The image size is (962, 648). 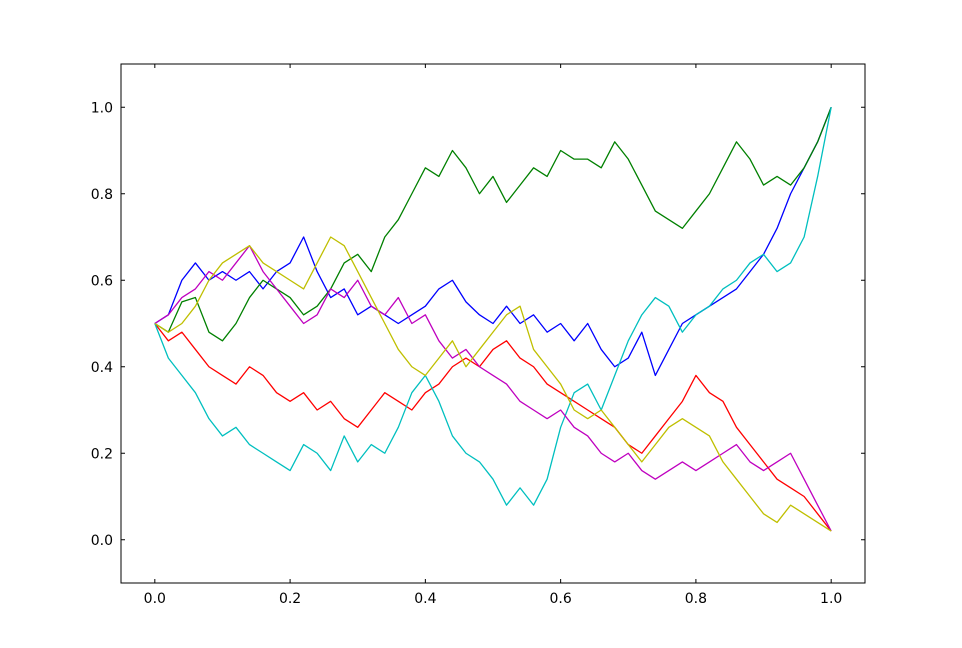 What do you see at coordinates (102, 108) in the screenshot?
I see `y-tick-label: 1.0` at bounding box center [102, 108].